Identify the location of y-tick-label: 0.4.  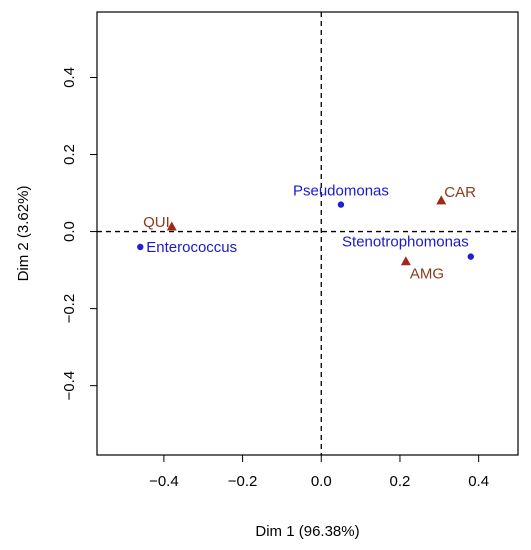
(69, 77).